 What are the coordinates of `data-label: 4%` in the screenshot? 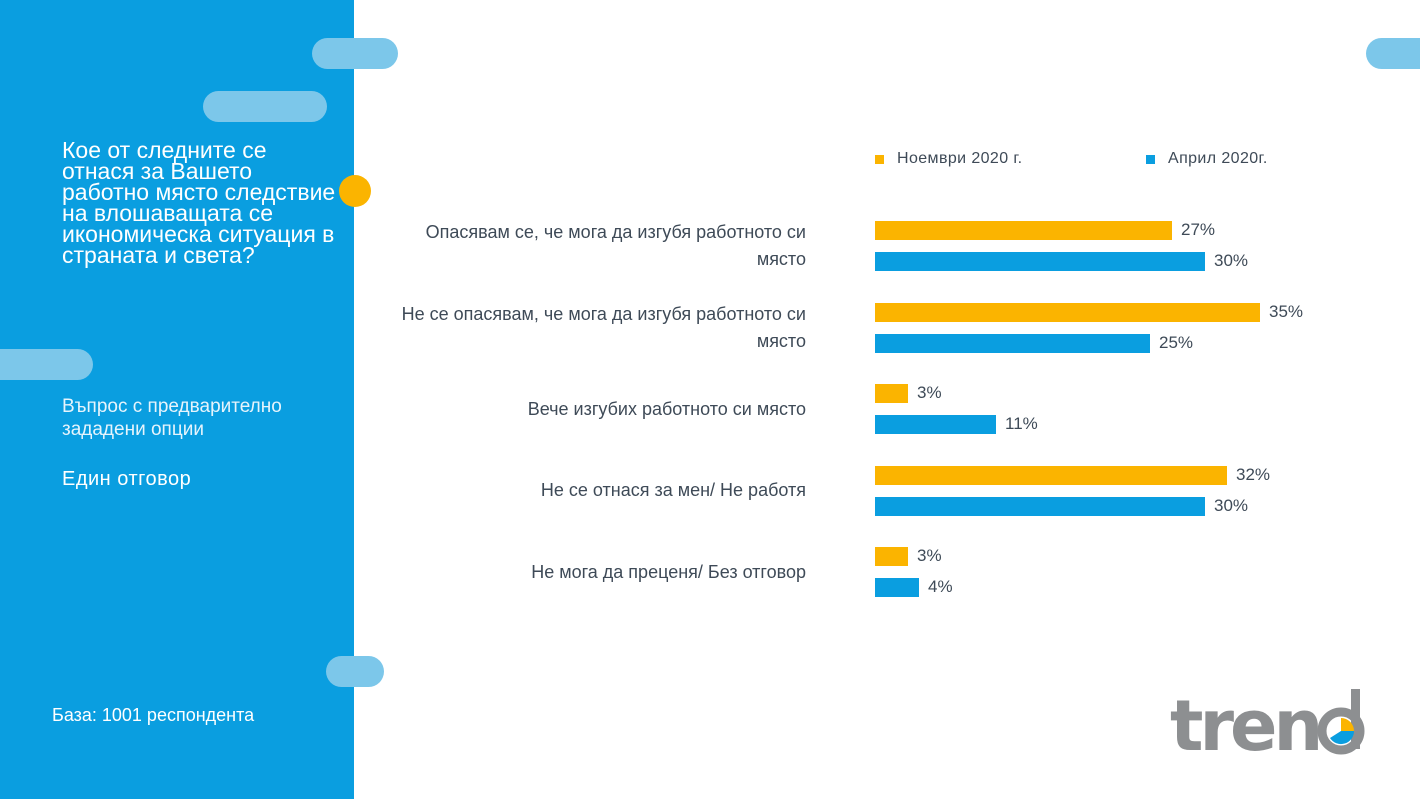 It's located at (940, 586).